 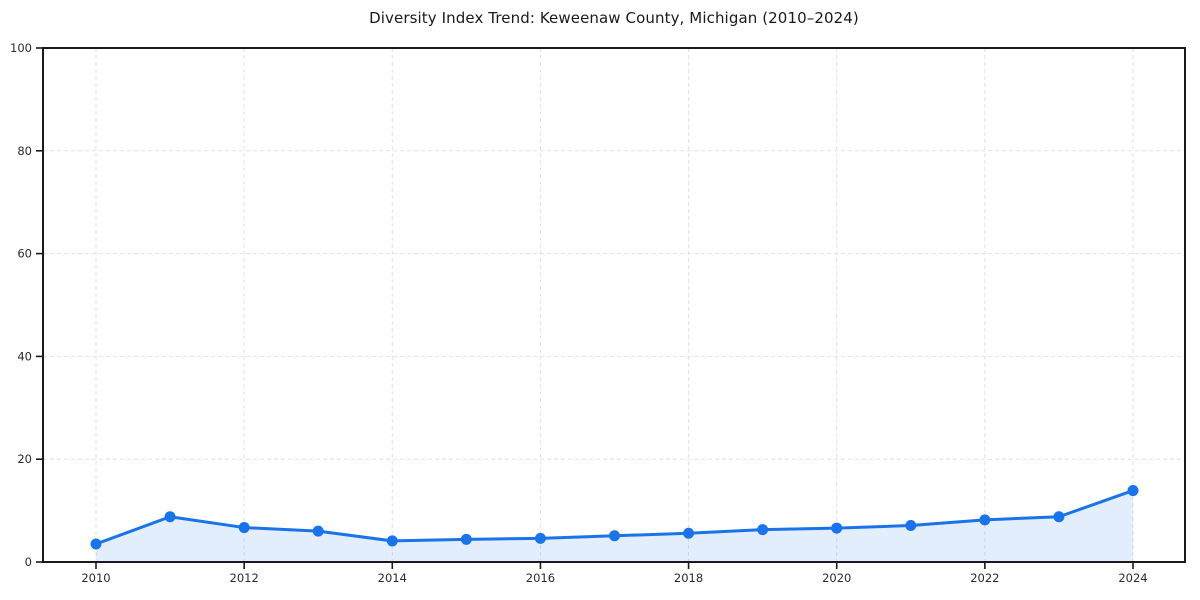 What do you see at coordinates (24, 356) in the screenshot?
I see `y-tick-label: 40` at bounding box center [24, 356].